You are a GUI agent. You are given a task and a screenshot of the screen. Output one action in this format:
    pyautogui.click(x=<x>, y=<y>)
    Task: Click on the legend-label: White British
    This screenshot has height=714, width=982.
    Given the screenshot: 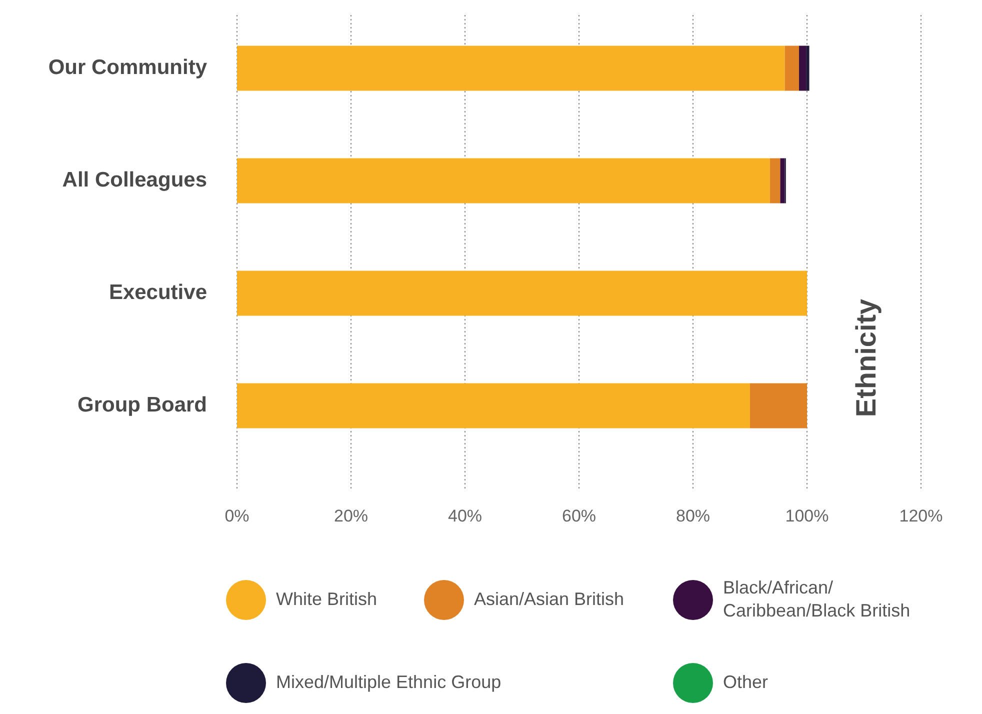 What is the action you would take?
    pyautogui.click(x=327, y=598)
    